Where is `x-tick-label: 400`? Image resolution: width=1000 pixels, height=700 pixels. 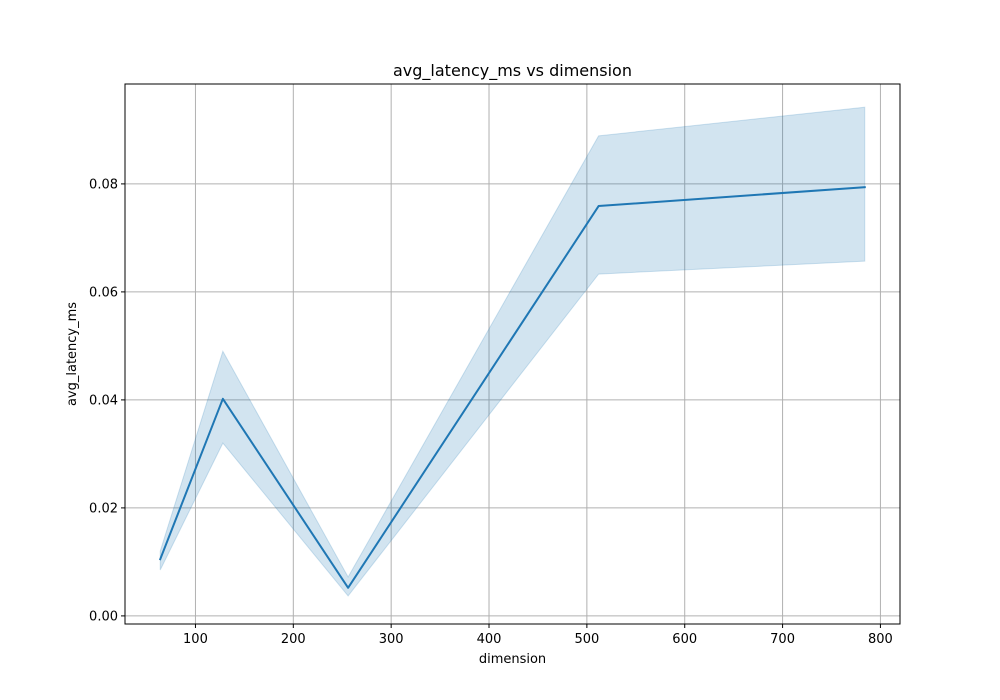
x-tick-label: 400 is located at coordinates (489, 639).